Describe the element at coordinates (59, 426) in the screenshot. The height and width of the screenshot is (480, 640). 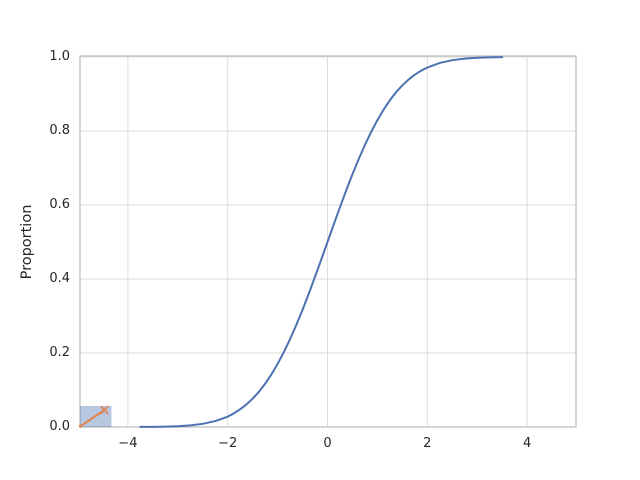
I see `y-tick-label: 0.0` at that location.